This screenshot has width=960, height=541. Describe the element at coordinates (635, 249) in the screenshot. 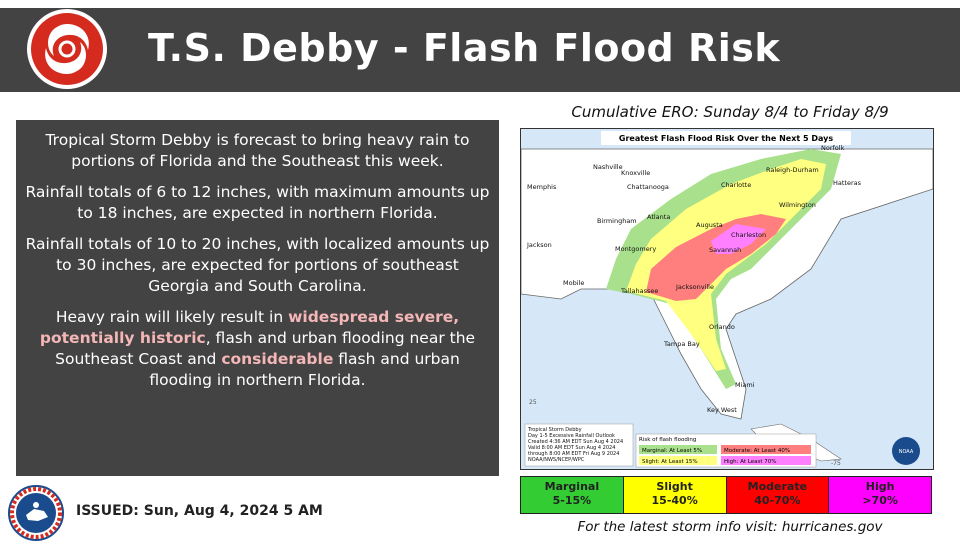

I see `city-label: Montgomery` at that location.